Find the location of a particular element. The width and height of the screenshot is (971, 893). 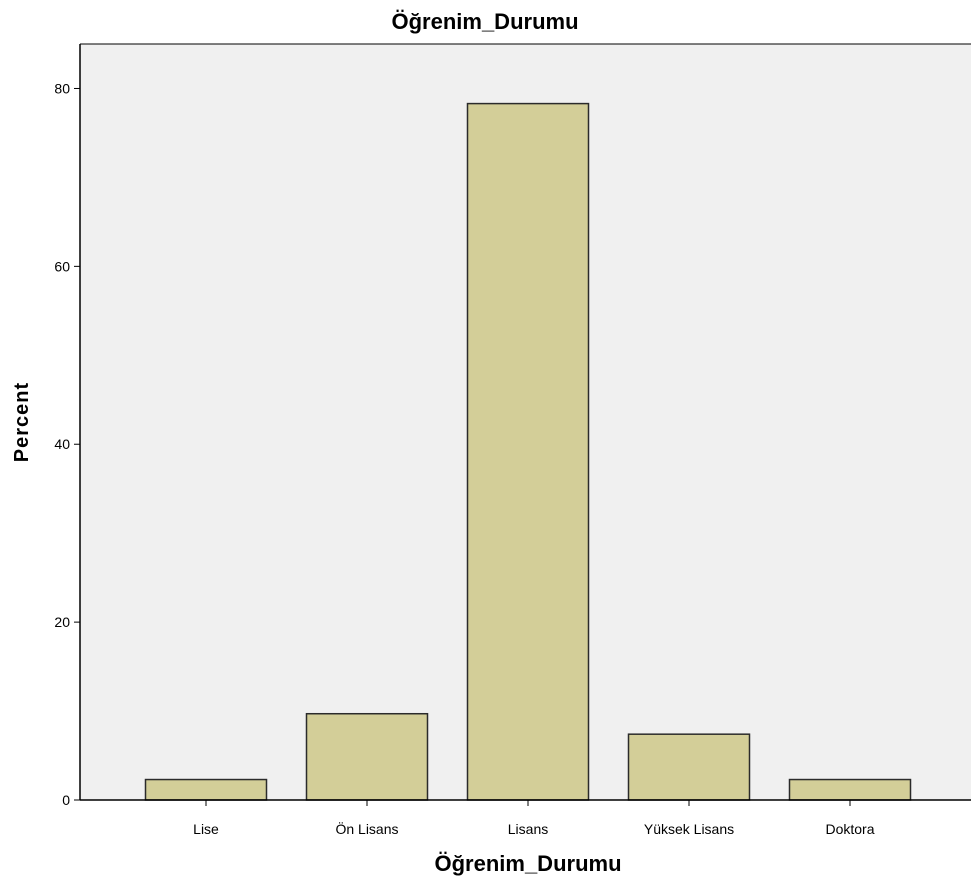

bar-lisans is located at coordinates (528, 451).